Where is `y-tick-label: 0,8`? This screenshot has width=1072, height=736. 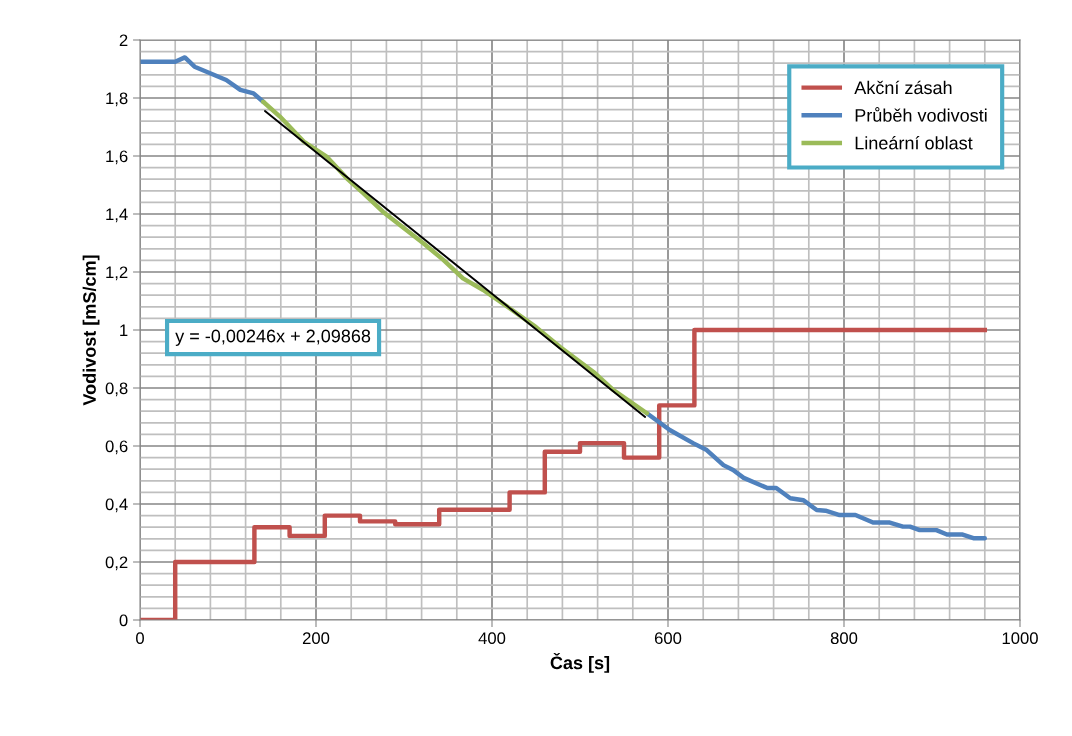 y-tick-label: 0,8 is located at coordinates (116, 389).